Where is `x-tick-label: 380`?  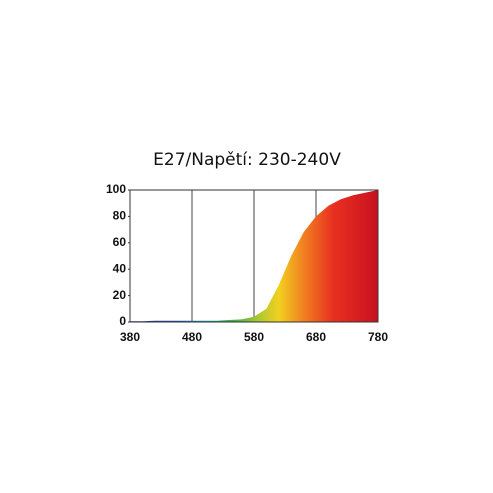 x-tick-label: 380 is located at coordinates (130, 337).